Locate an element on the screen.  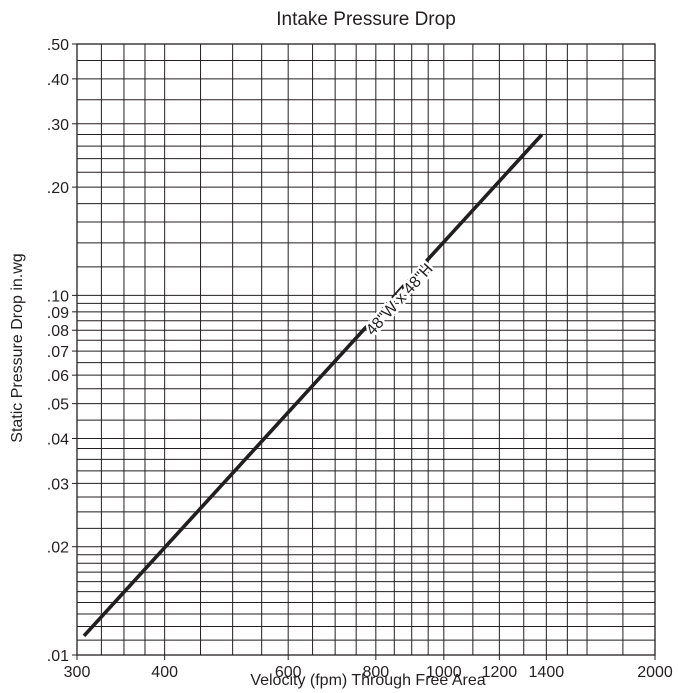
x-tick-label: 1200 is located at coordinates (500, 672).